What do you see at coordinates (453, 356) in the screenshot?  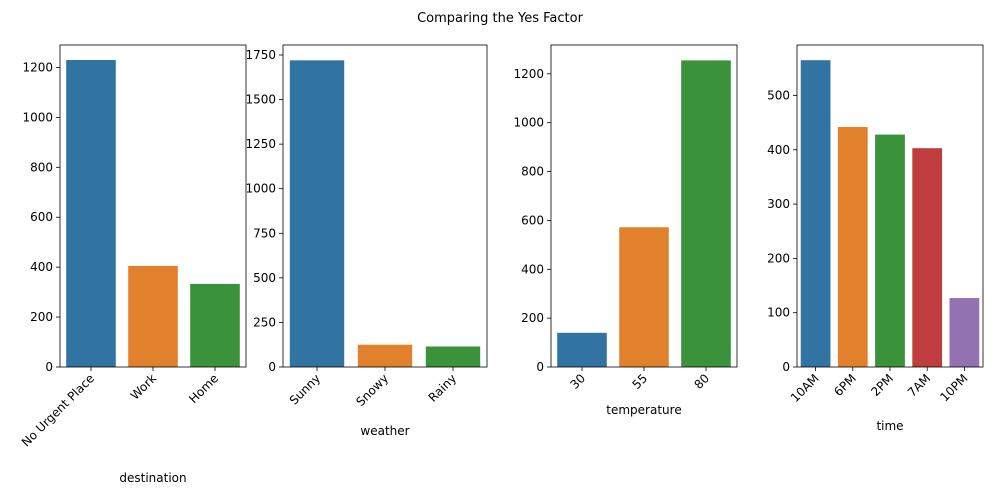 I see `bar-rainy` at bounding box center [453, 356].